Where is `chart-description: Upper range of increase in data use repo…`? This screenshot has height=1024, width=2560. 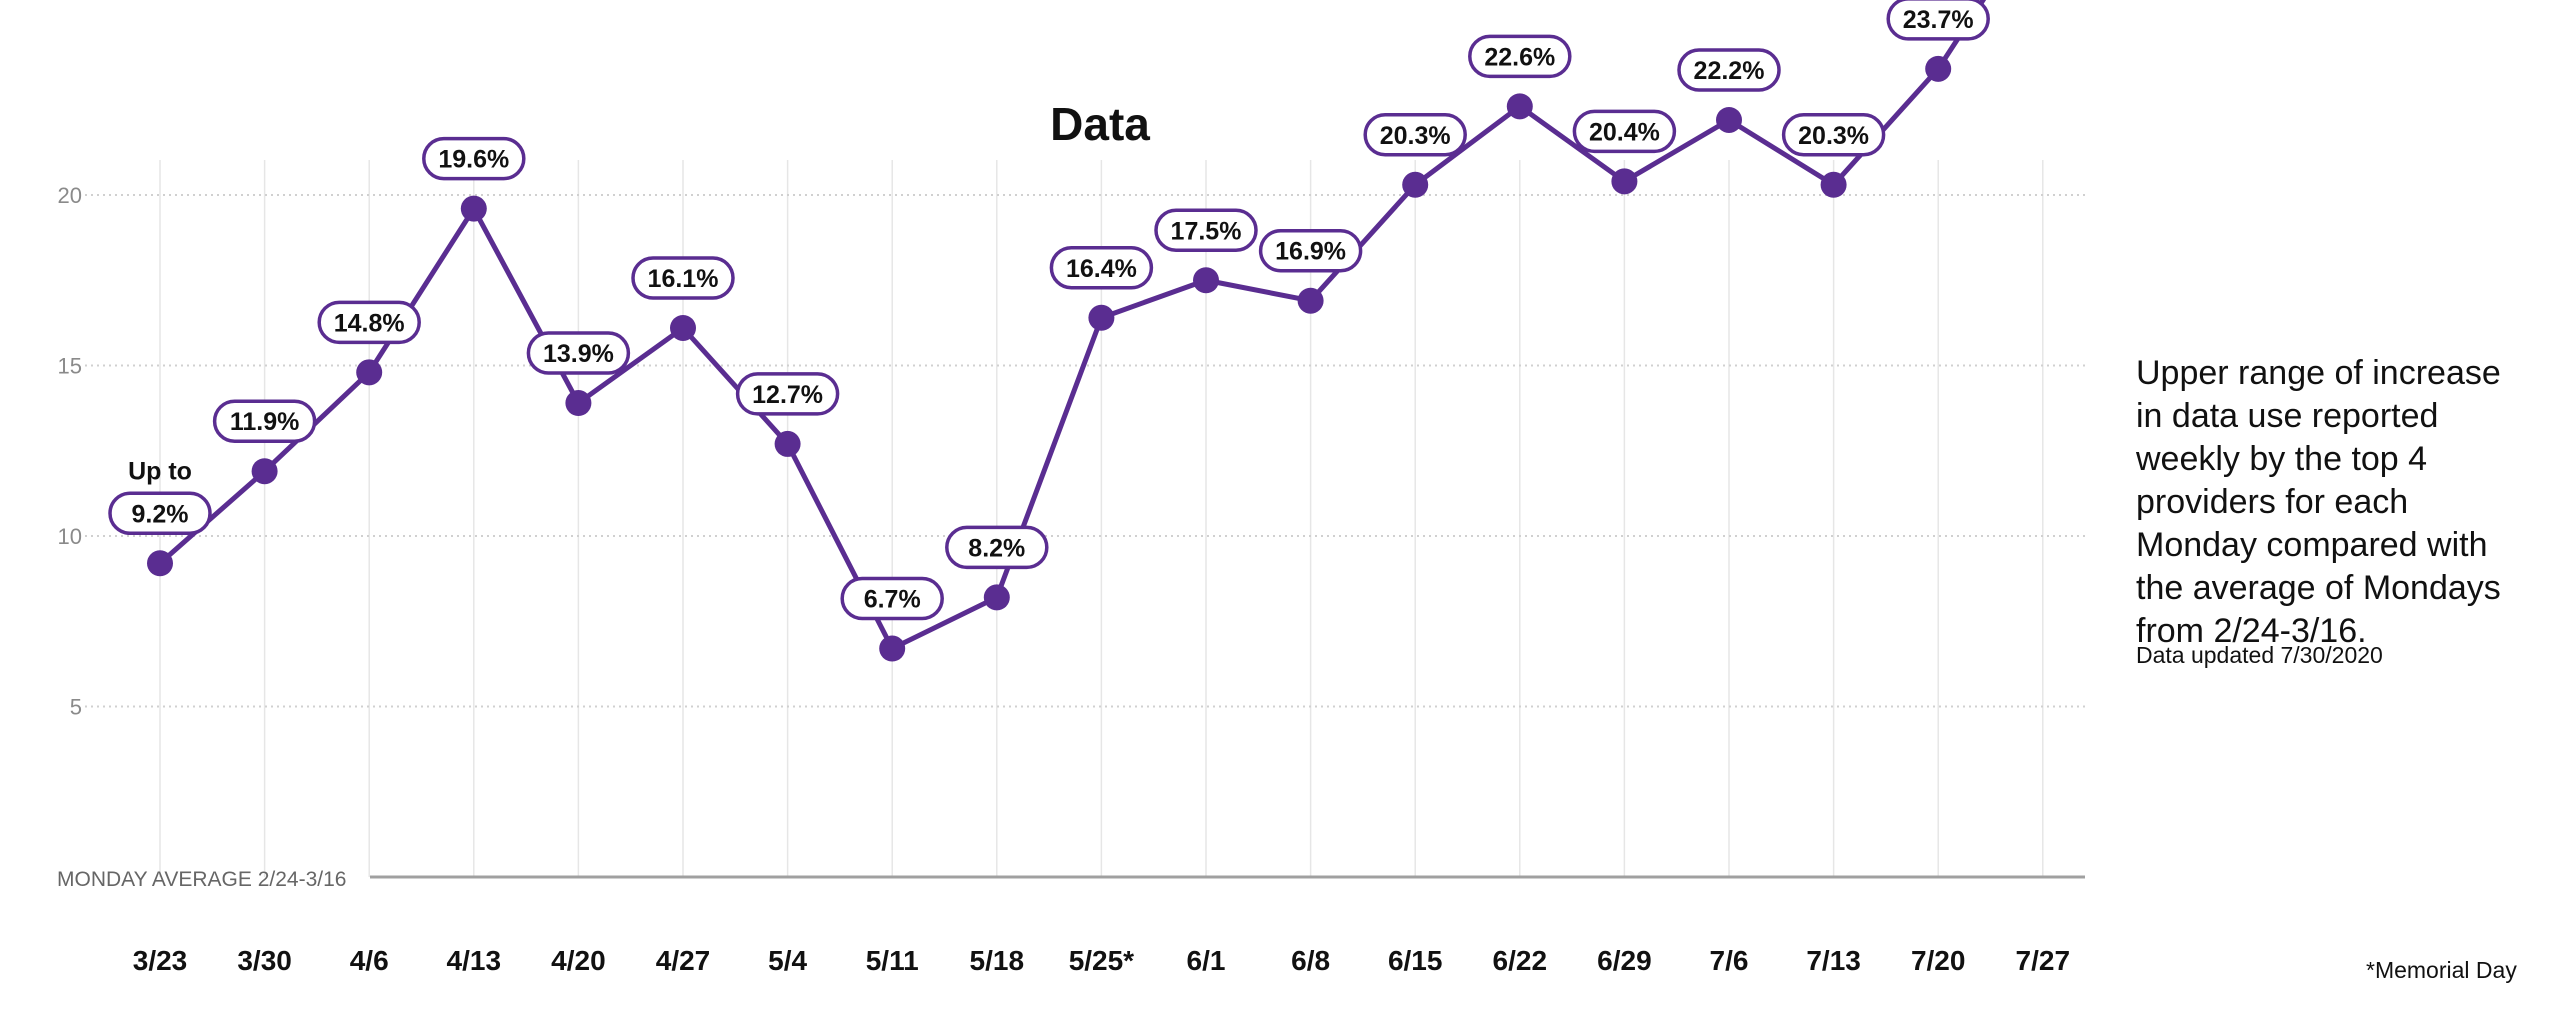
chart-description: Upper range of increase in data use repo… is located at coordinates (2318, 502).